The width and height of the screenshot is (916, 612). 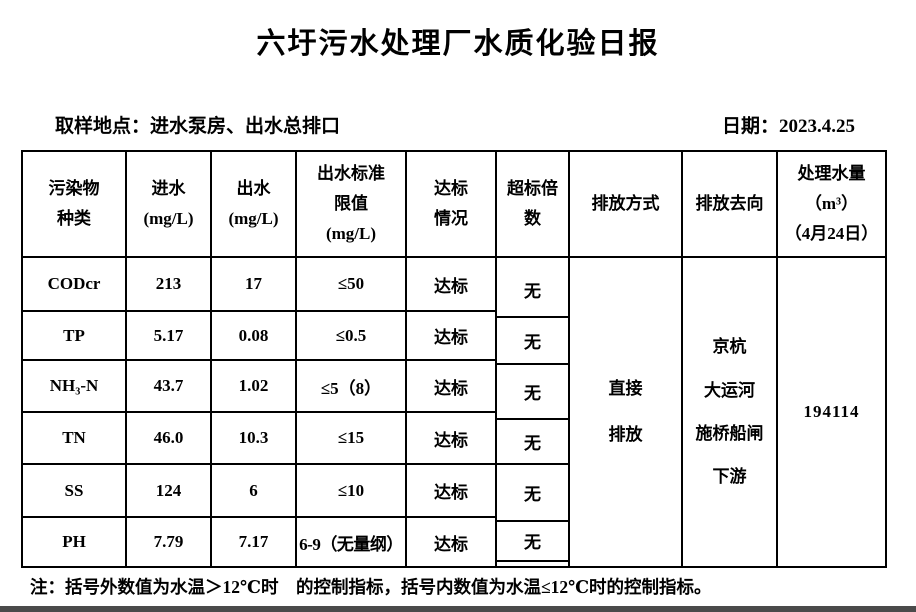 I want to click on inflow-value: 43.7, so click(x=168, y=386).